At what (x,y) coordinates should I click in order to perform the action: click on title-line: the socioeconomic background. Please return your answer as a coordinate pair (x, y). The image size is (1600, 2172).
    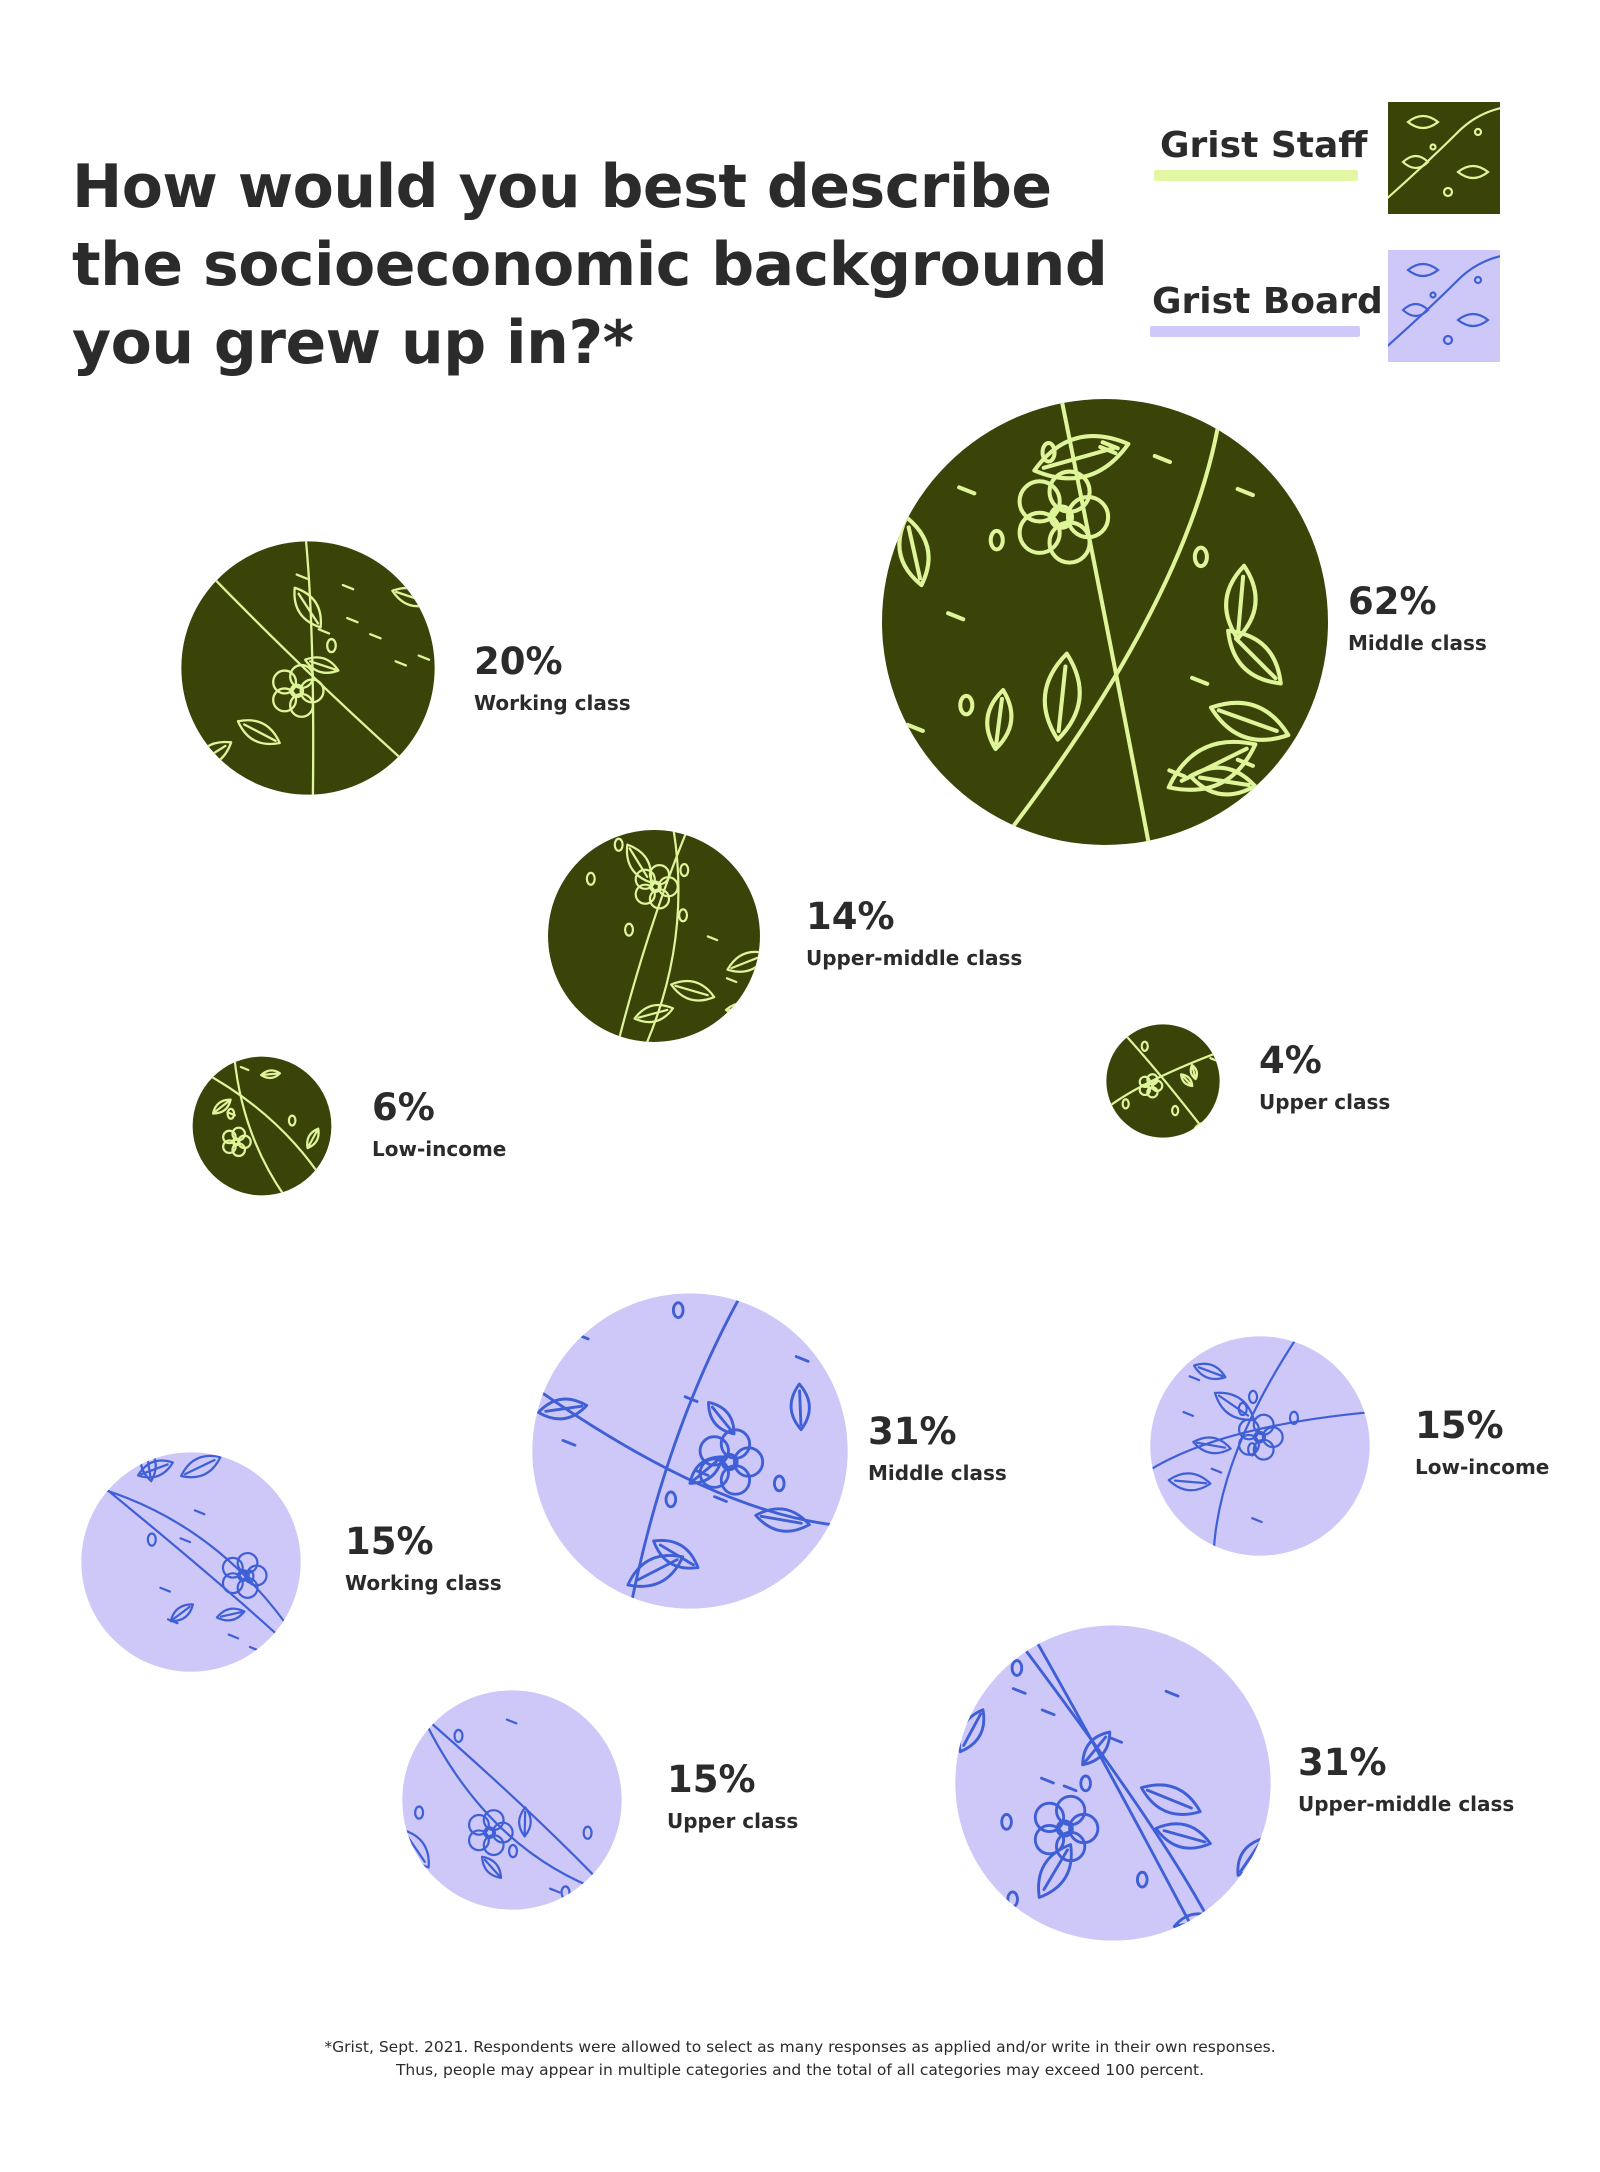
    Looking at the image, I should click on (590, 265).